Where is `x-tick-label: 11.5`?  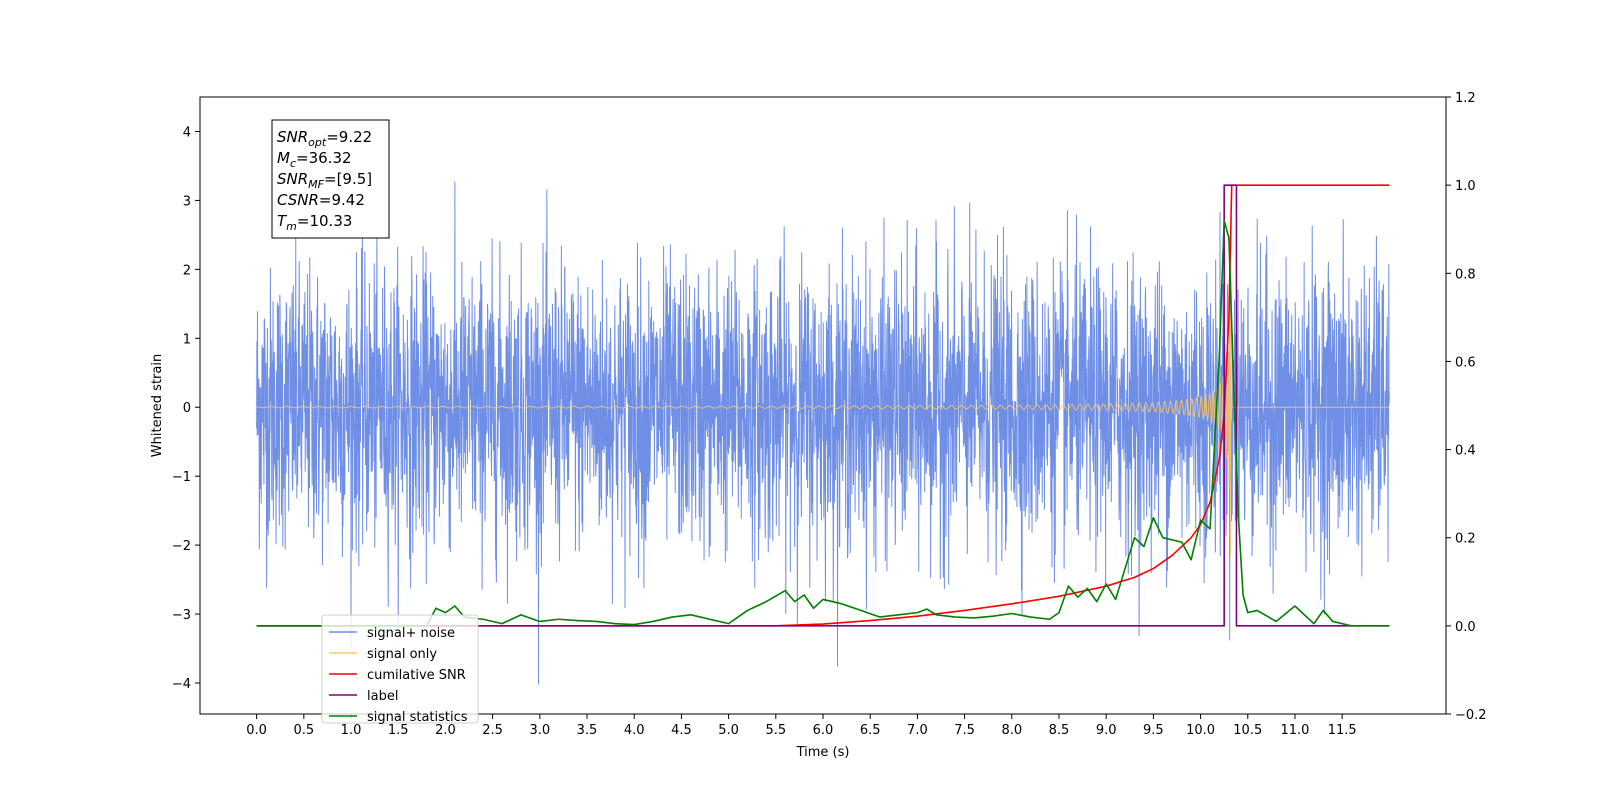 x-tick-label: 11.5 is located at coordinates (1342, 730).